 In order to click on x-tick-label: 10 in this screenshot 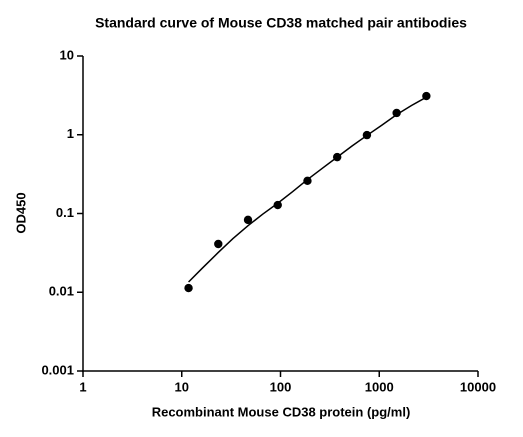, I will do `click(182, 386)`.